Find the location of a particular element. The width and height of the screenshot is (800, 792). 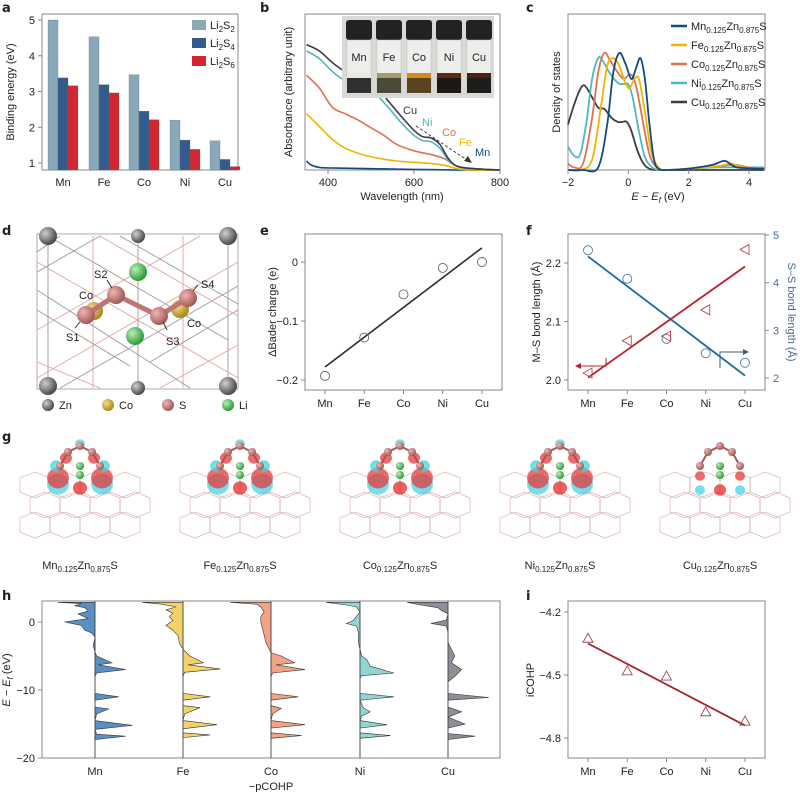

vial-cap-Cu is located at coordinates (479, 30).